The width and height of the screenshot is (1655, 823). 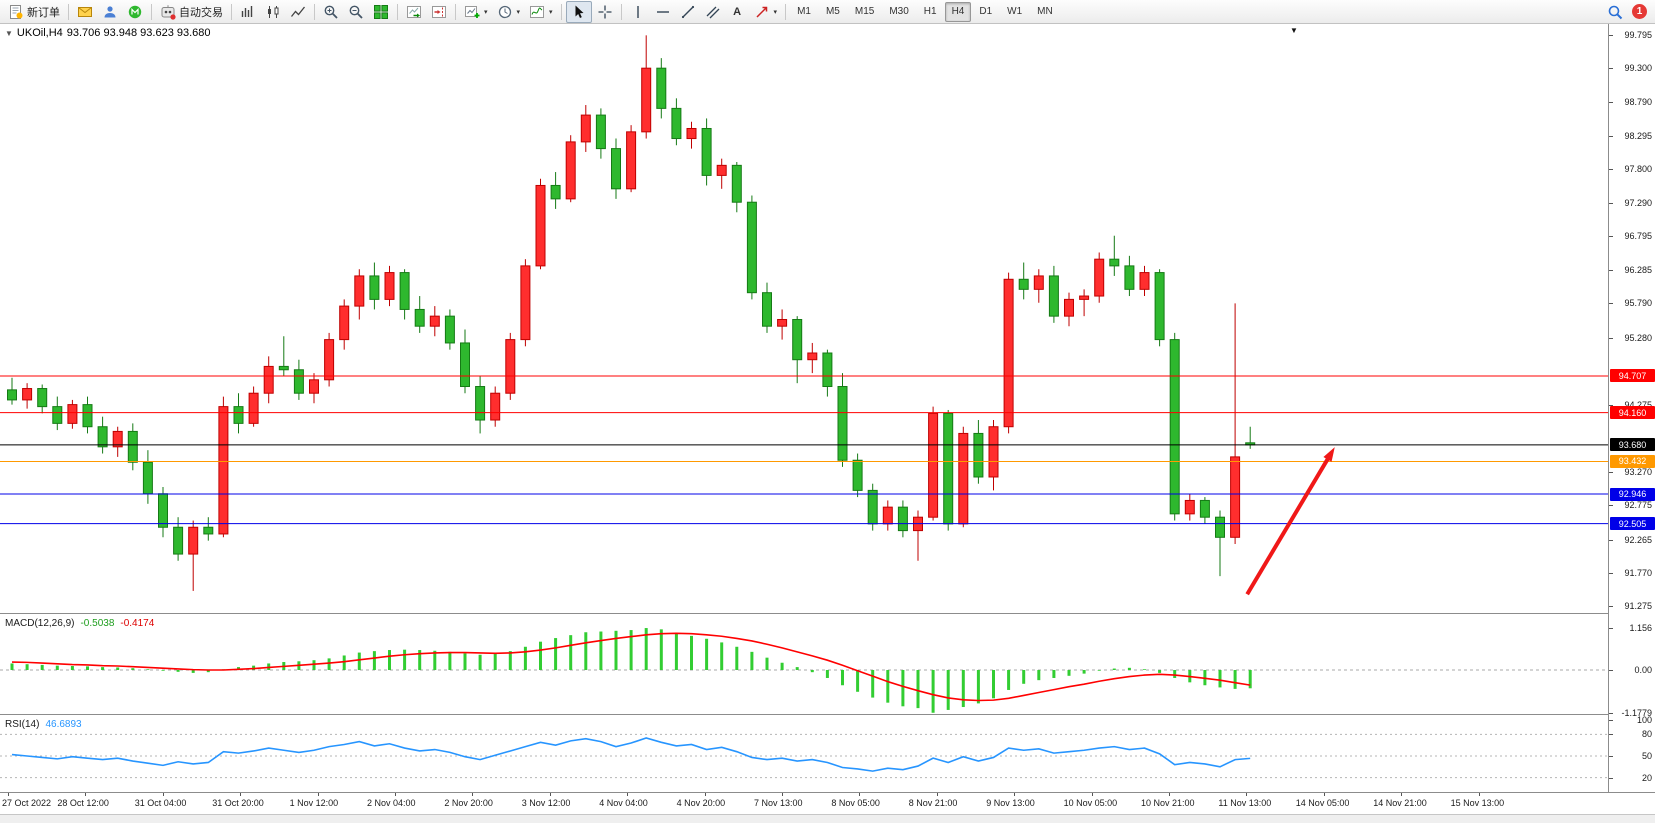 I want to click on price-tick-label: 93.270, so click(x=1638, y=472).